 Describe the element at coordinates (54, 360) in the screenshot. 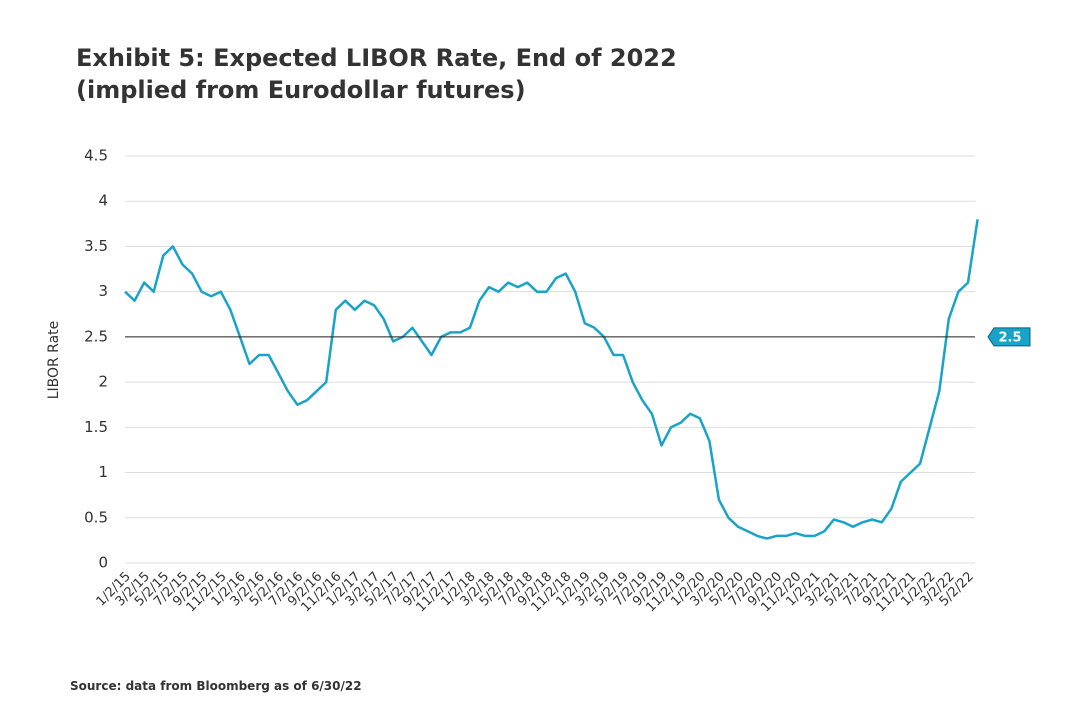

I see `y-axis-label: LIBOR Rate` at that location.